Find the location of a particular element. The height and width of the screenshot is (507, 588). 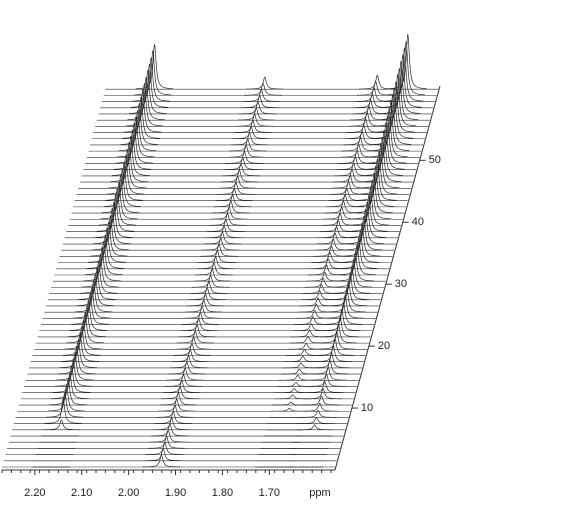

x-axis-label: ppm is located at coordinates (319, 493).